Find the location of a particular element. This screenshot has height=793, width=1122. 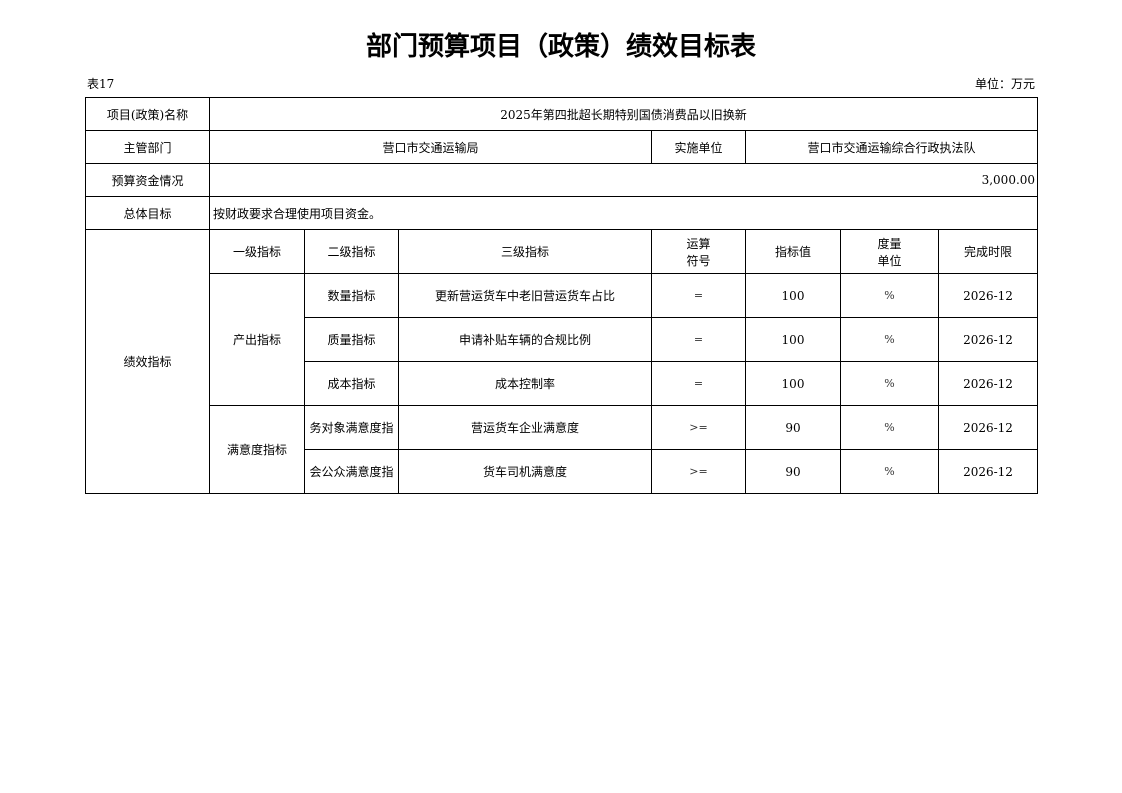

table-row: 会公众满意度指 货车司机满意度 >= 90 % 2026-12 is located at coordinates (562, 471).